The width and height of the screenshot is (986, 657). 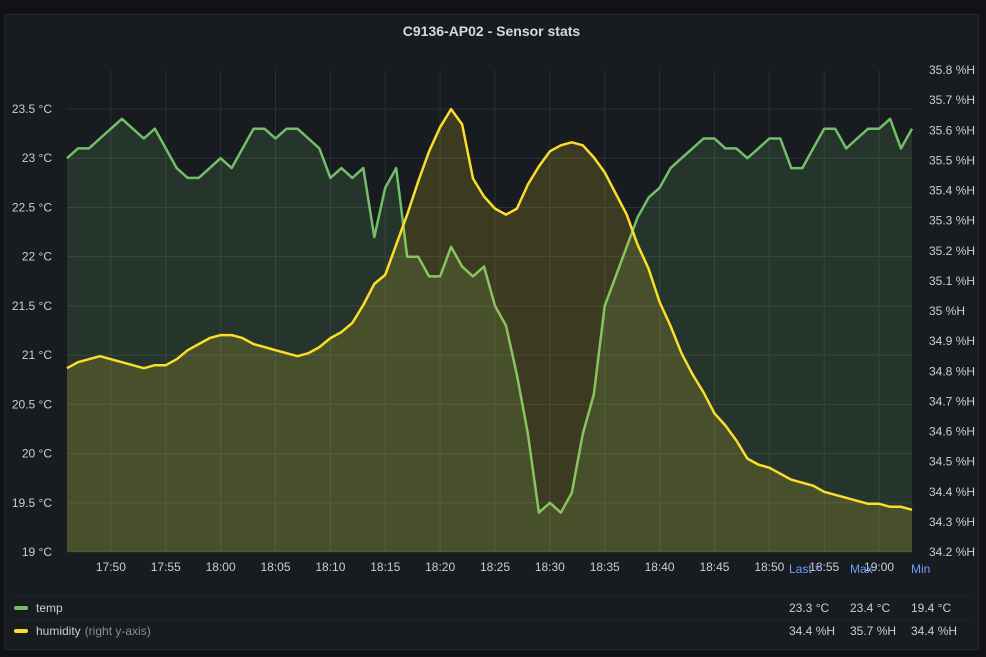 I want to click on x-tick-label: 18:20, so click(x=440, y=567).